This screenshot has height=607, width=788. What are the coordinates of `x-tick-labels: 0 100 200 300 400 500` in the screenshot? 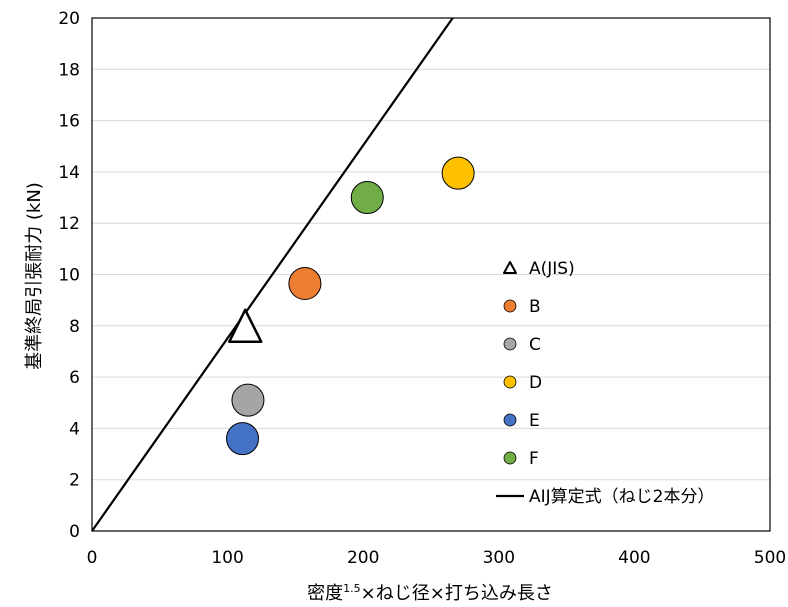 It's located at (437, 558).